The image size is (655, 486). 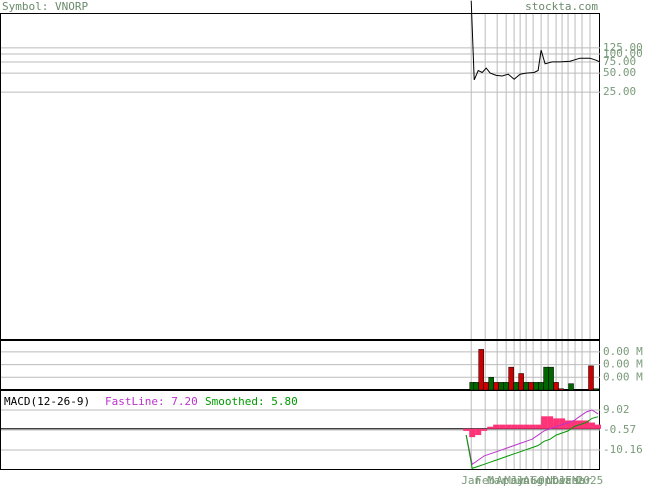 What do you see at coordinates (533, 480) in the screenshot?
I see `x-tick-label: Aug` at bounding box center [533, 480].